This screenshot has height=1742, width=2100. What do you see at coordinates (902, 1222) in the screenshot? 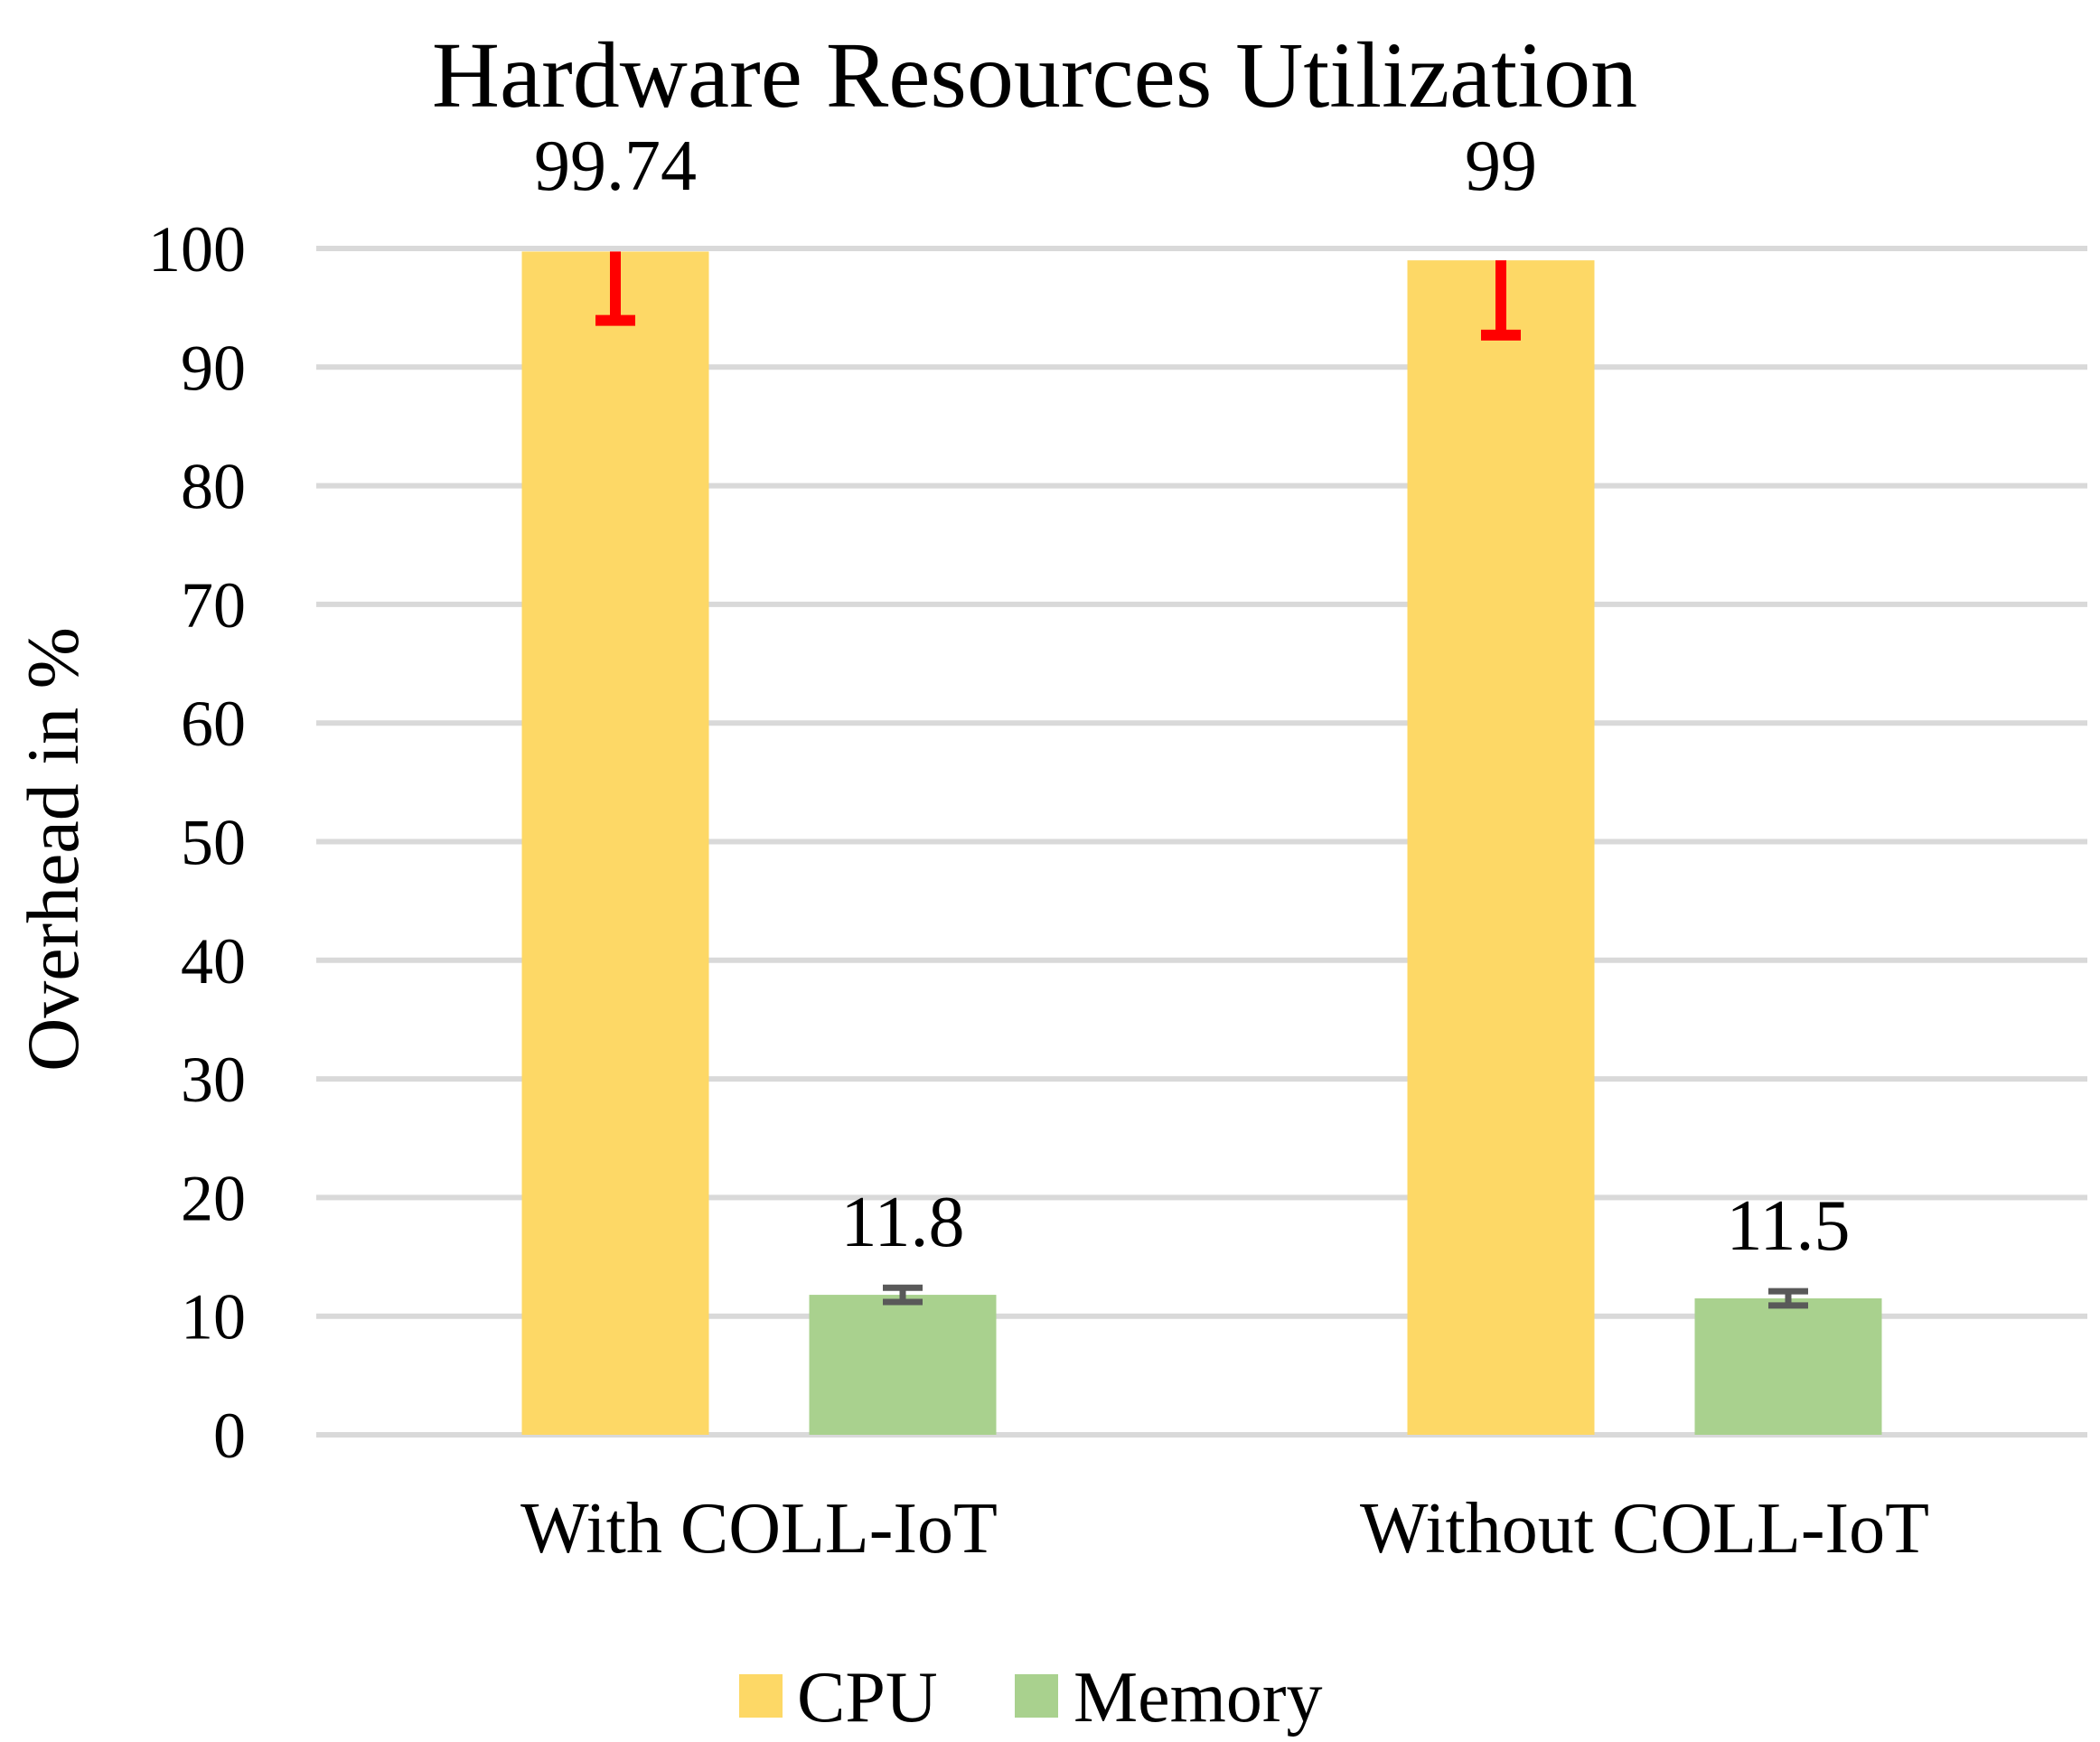
I see `data-label: 11.8` at bounding box center [902, 1222].